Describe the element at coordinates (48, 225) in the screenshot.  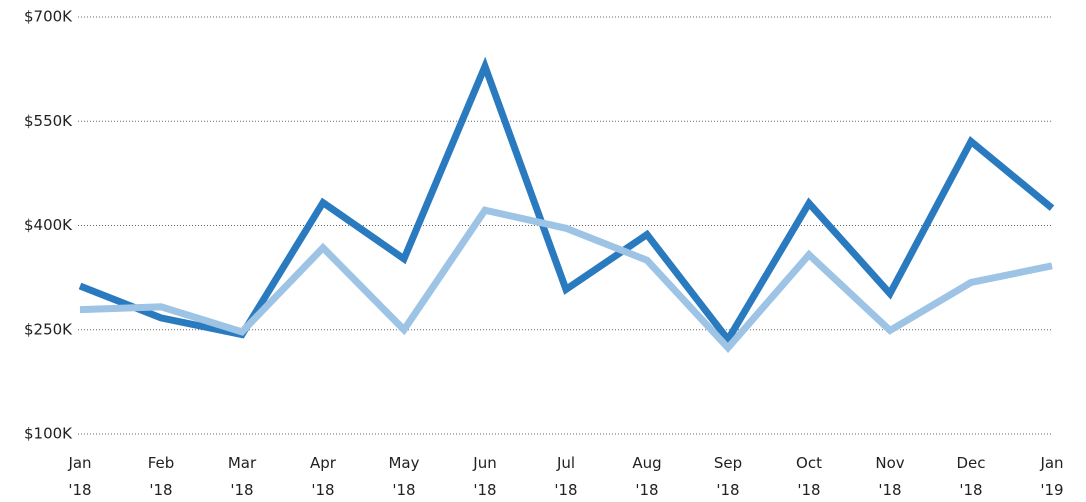
I see `y-tick-label: $400K` at that location.